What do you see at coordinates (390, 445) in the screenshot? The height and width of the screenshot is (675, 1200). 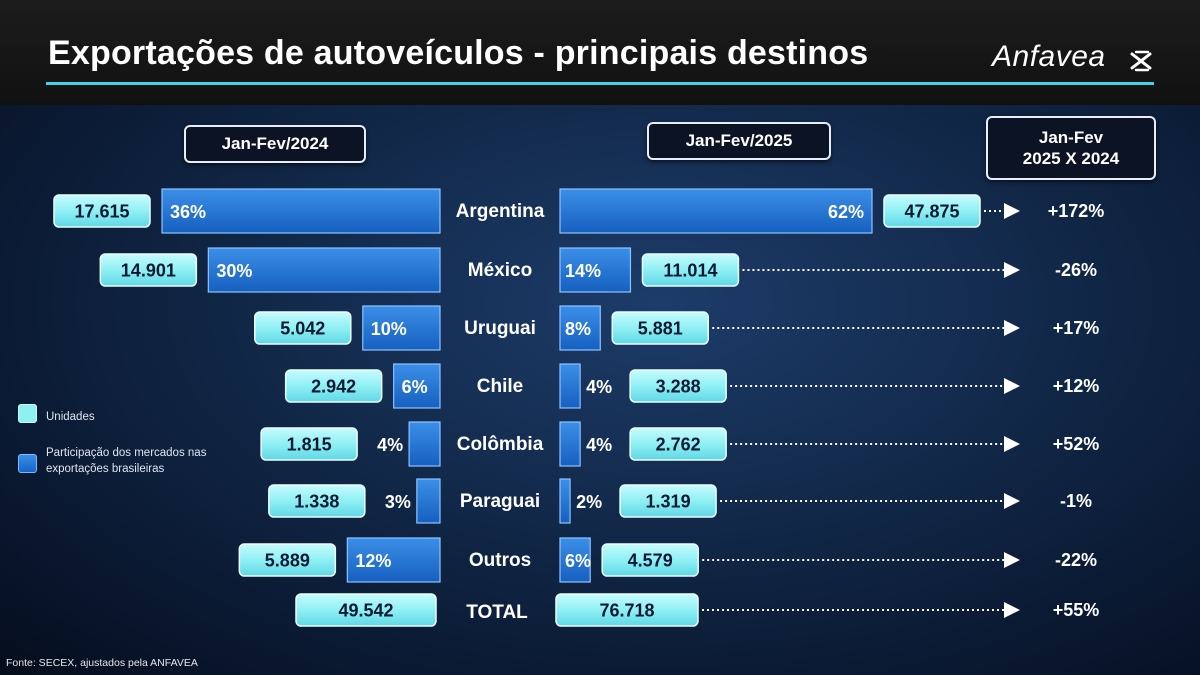 I see `share-2024-colombia-label: 4%` at bounding box center [390, 445].